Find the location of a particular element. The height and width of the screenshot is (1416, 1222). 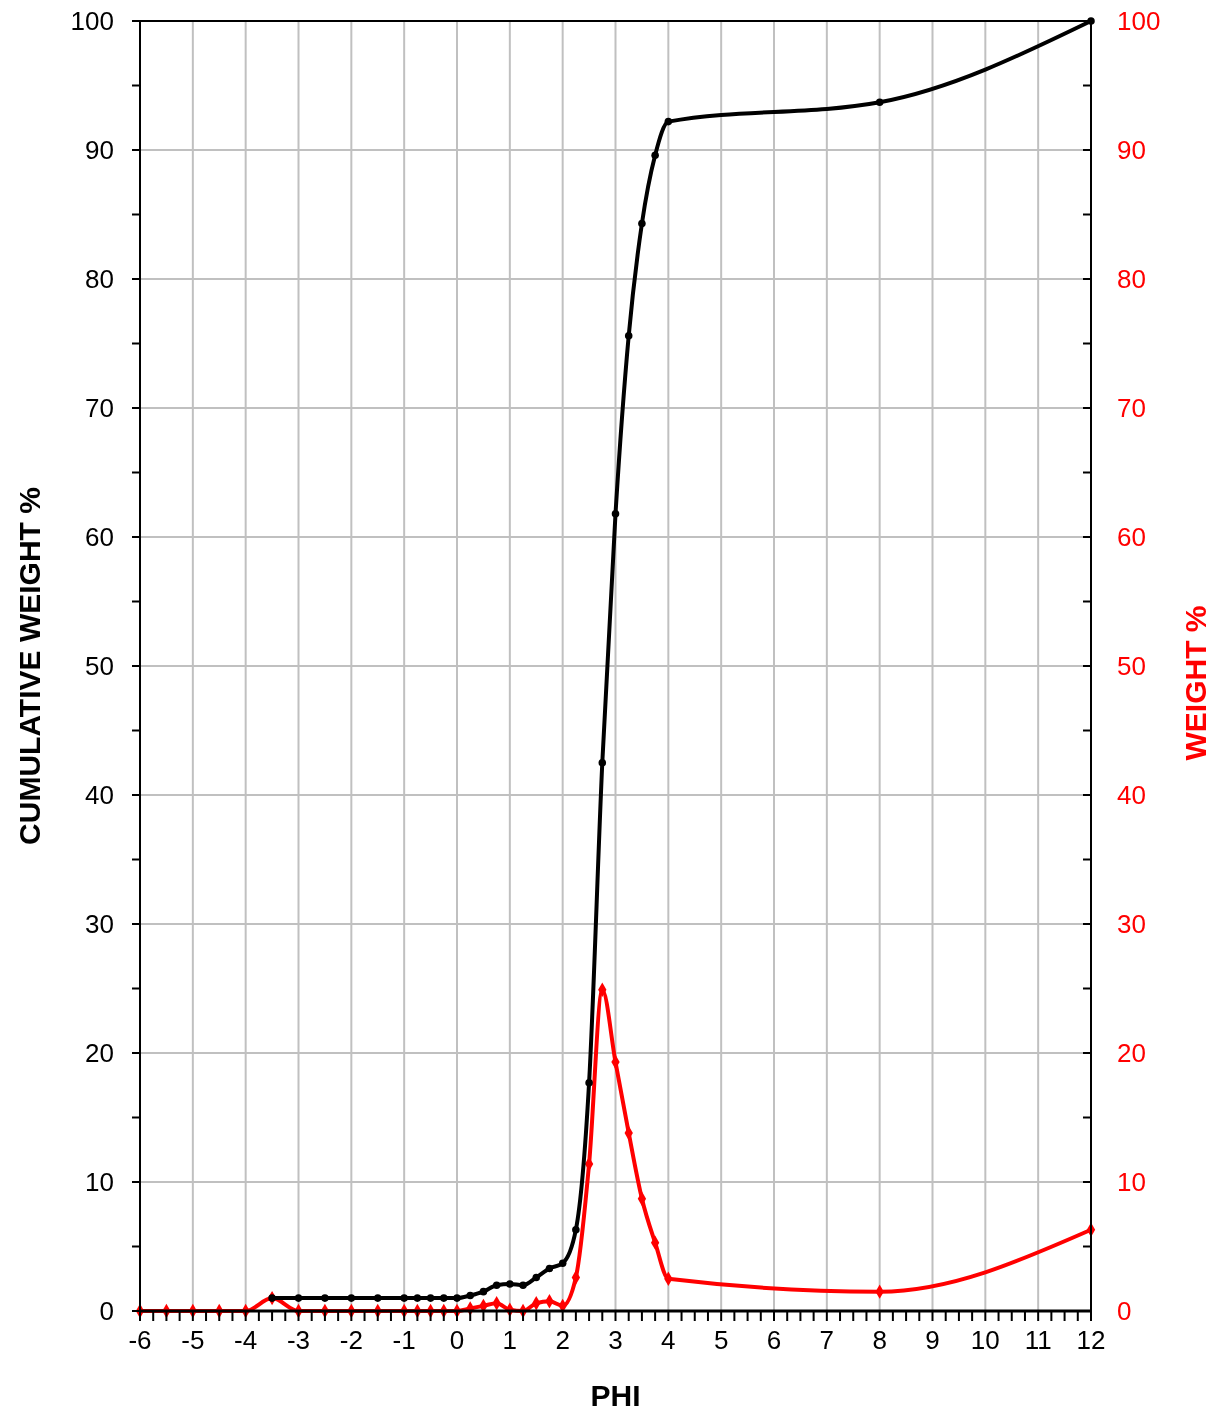

x-tick-label: -2 is located at coordinates (351, 1340).